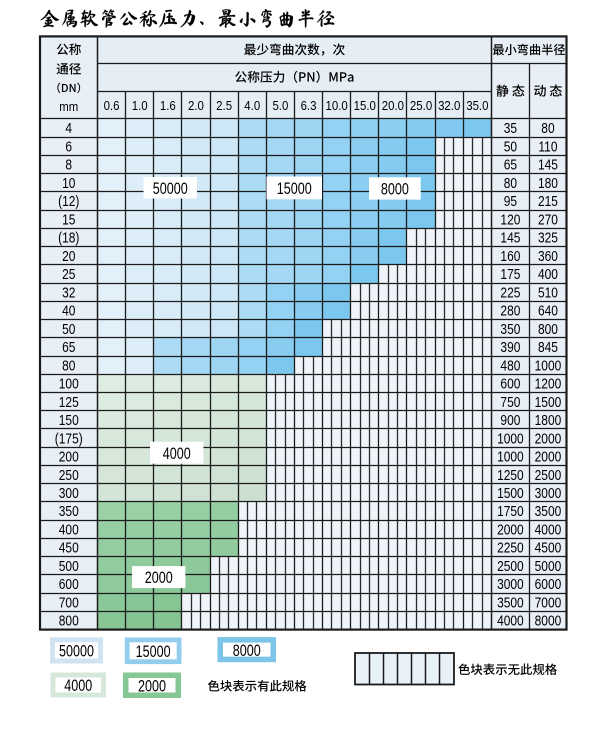  Describe the element at coordinates (548, 310) in the screenshot. I see `svg-text: 640` at that location.